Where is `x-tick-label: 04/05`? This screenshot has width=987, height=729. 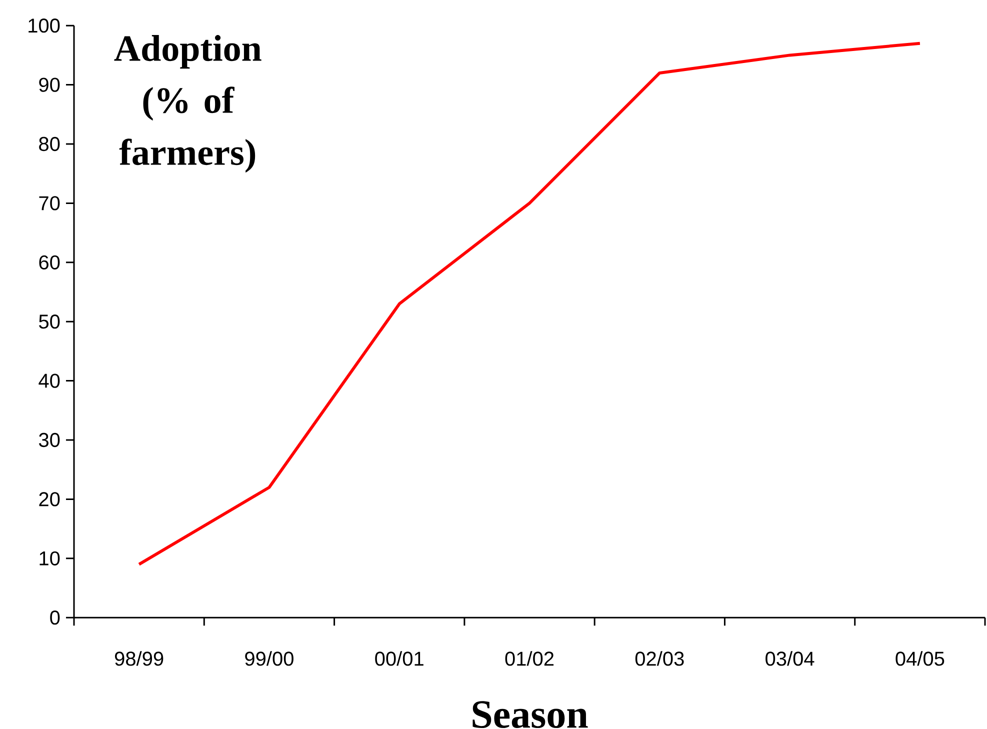 x-tick-label: 04/05 is located at coordinates (920, 658).